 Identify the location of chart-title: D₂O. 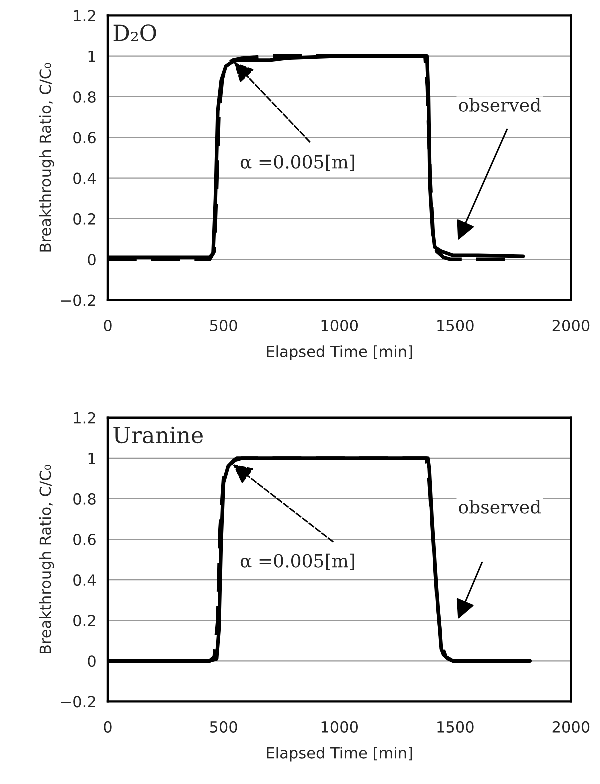
(135, 33).